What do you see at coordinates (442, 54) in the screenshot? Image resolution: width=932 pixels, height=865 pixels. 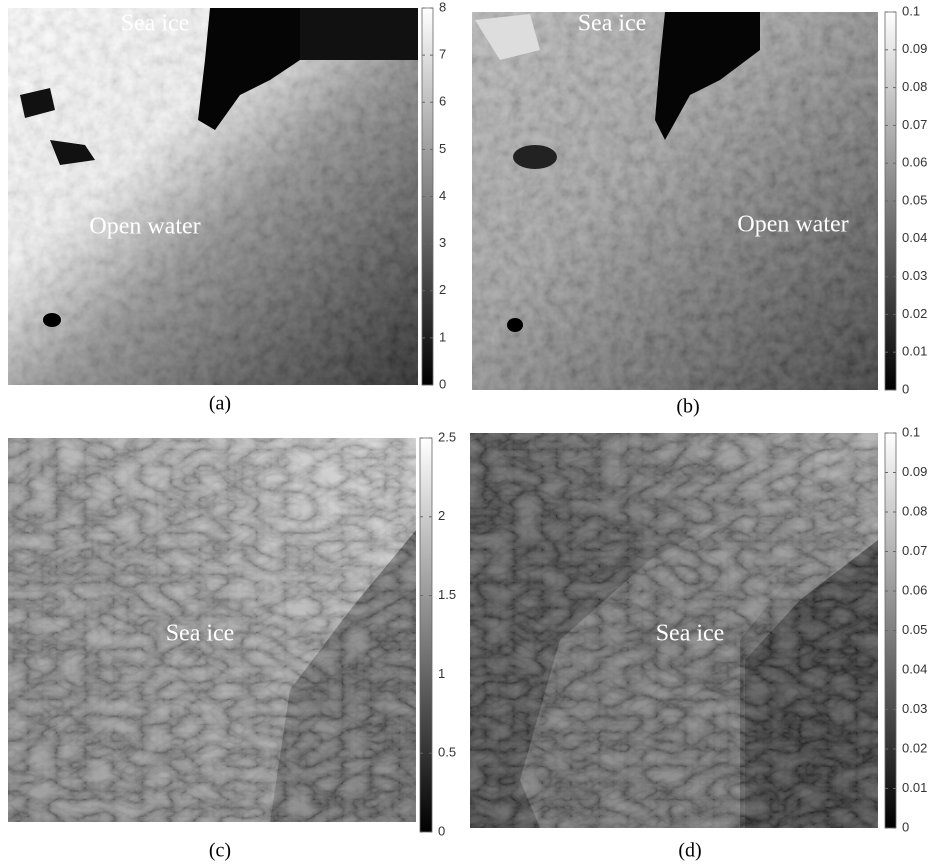 I see `tick-label: 7` at bounding box center [442, 54].